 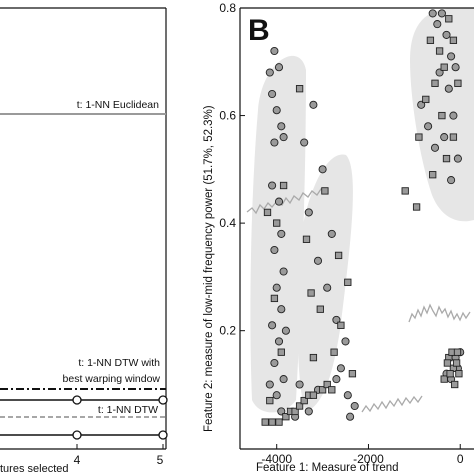 What do you see at coordinates (119, 363) in the screenshot?
I see `label-dtw-best-line1: t: 1-NN DTW with` at bounding box center [119, 363].